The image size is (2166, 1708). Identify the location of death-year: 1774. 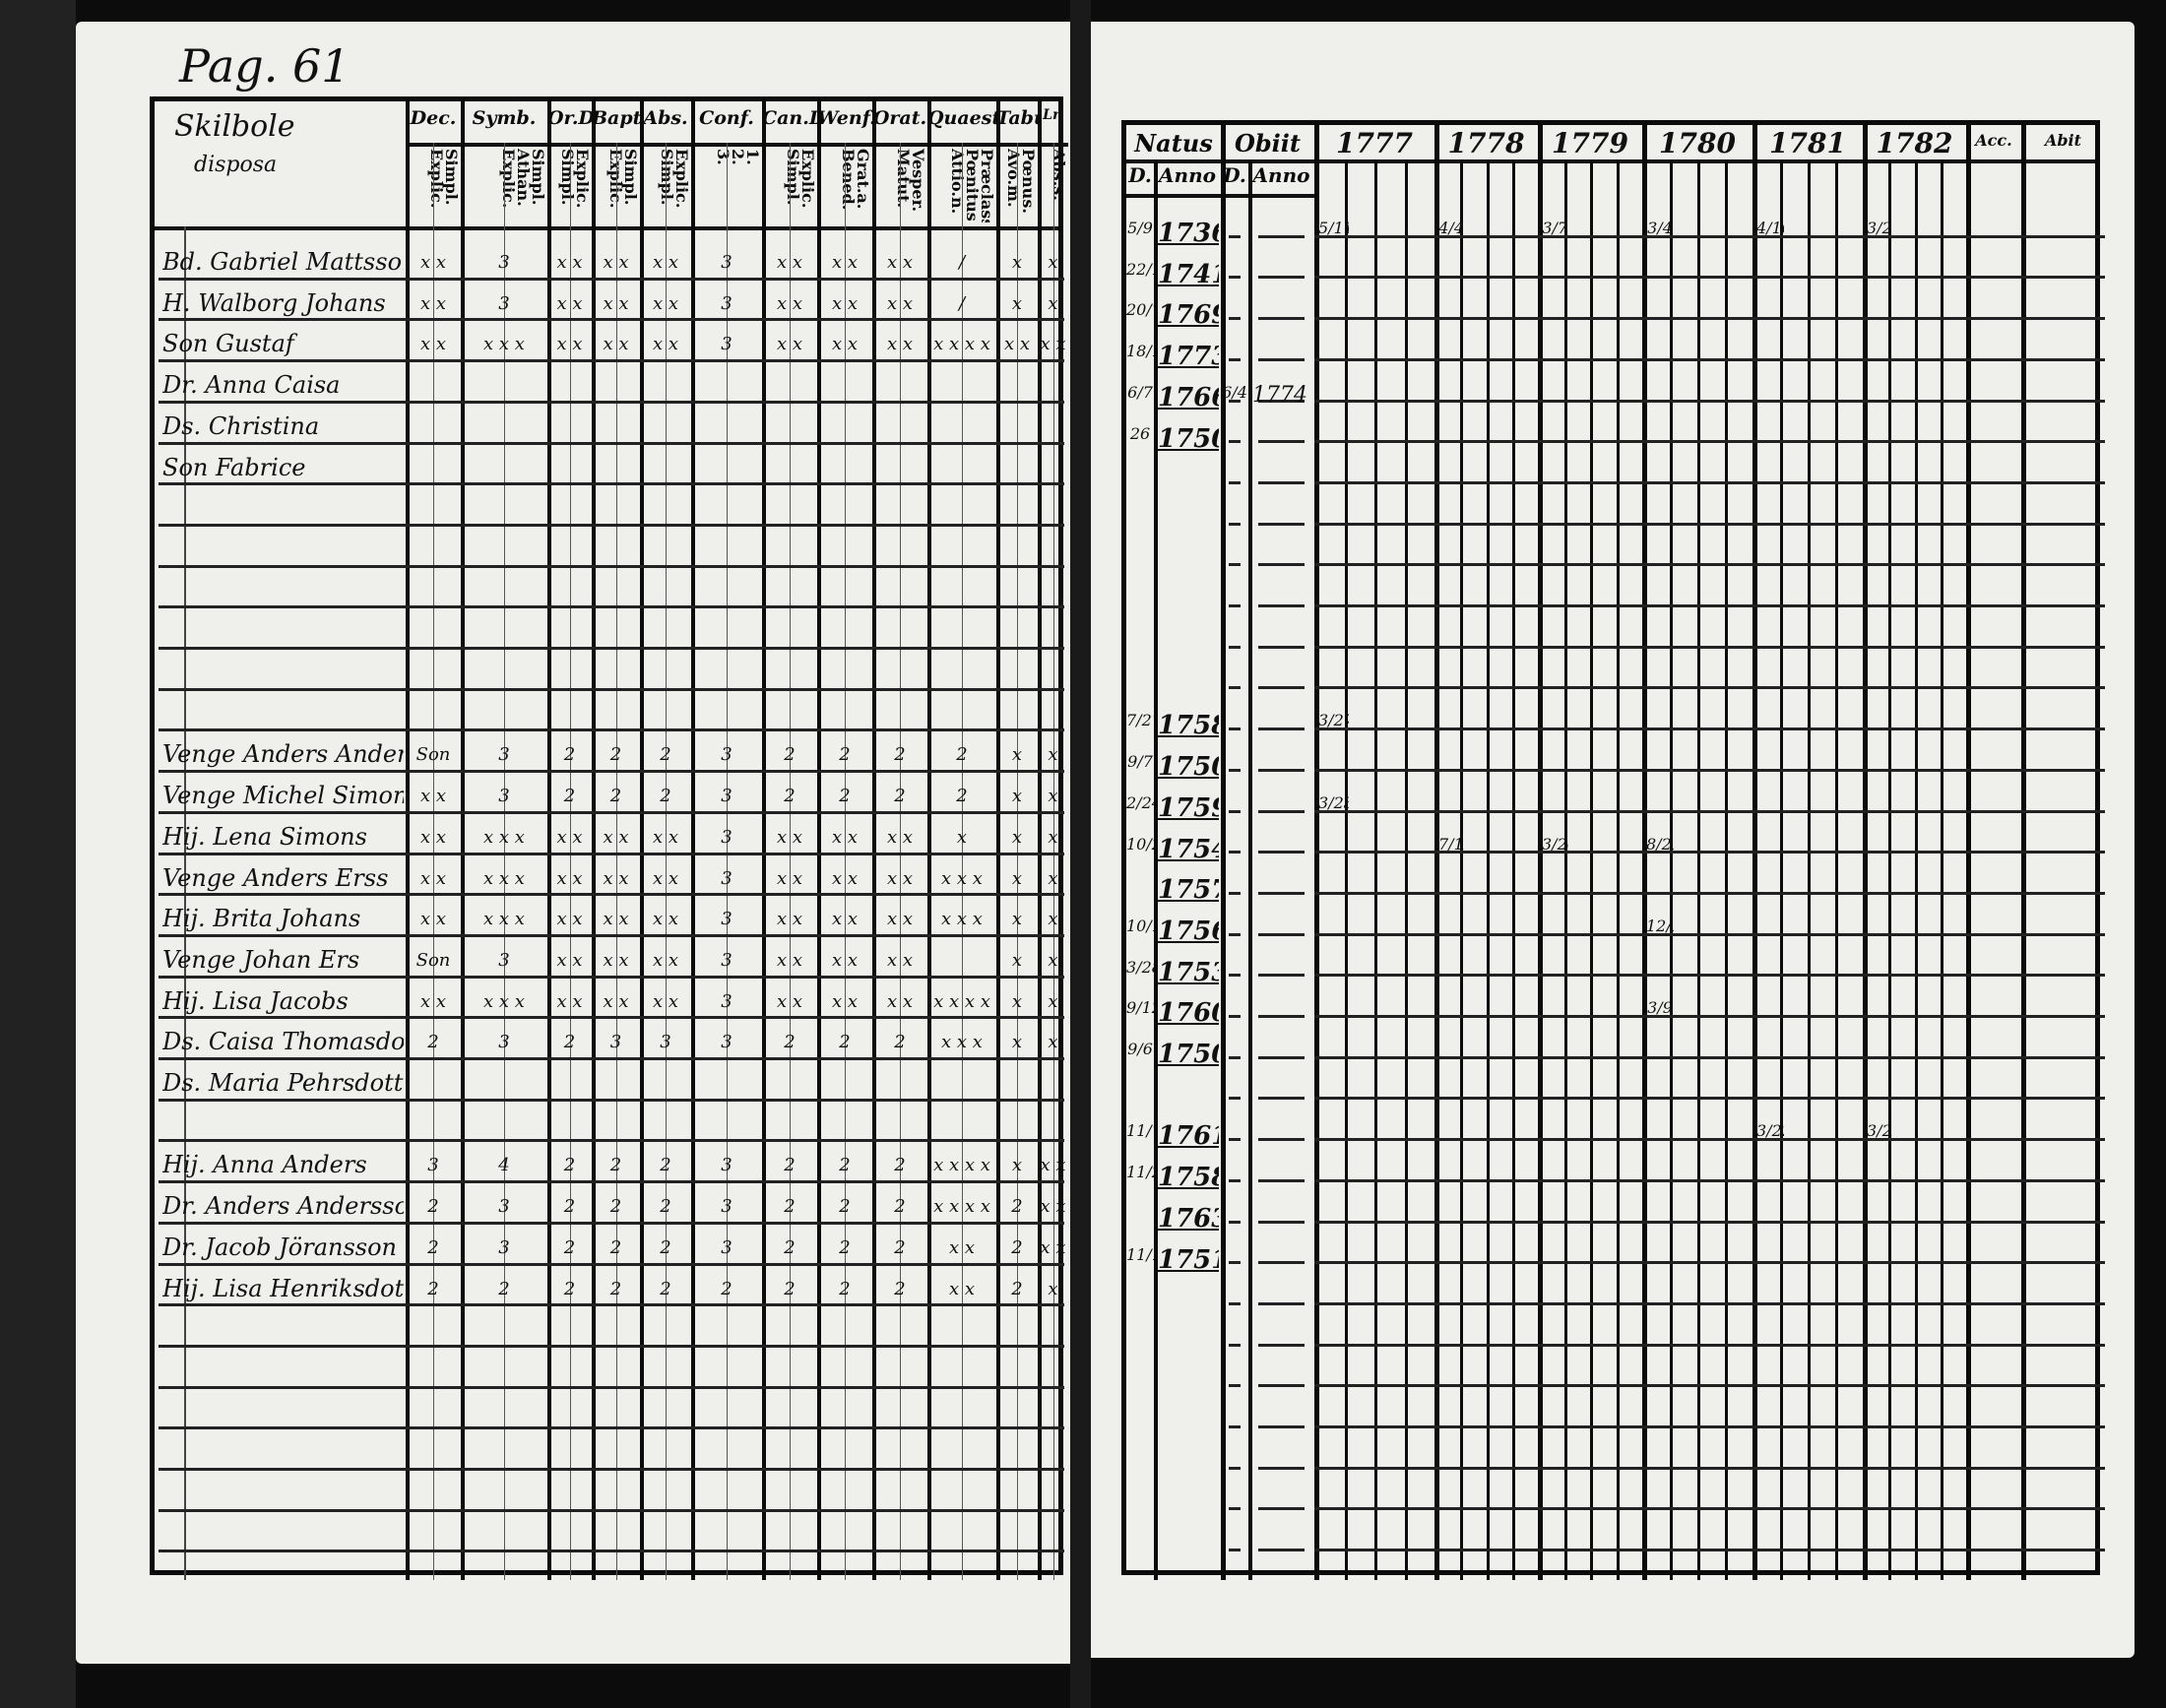
(1279, 395).